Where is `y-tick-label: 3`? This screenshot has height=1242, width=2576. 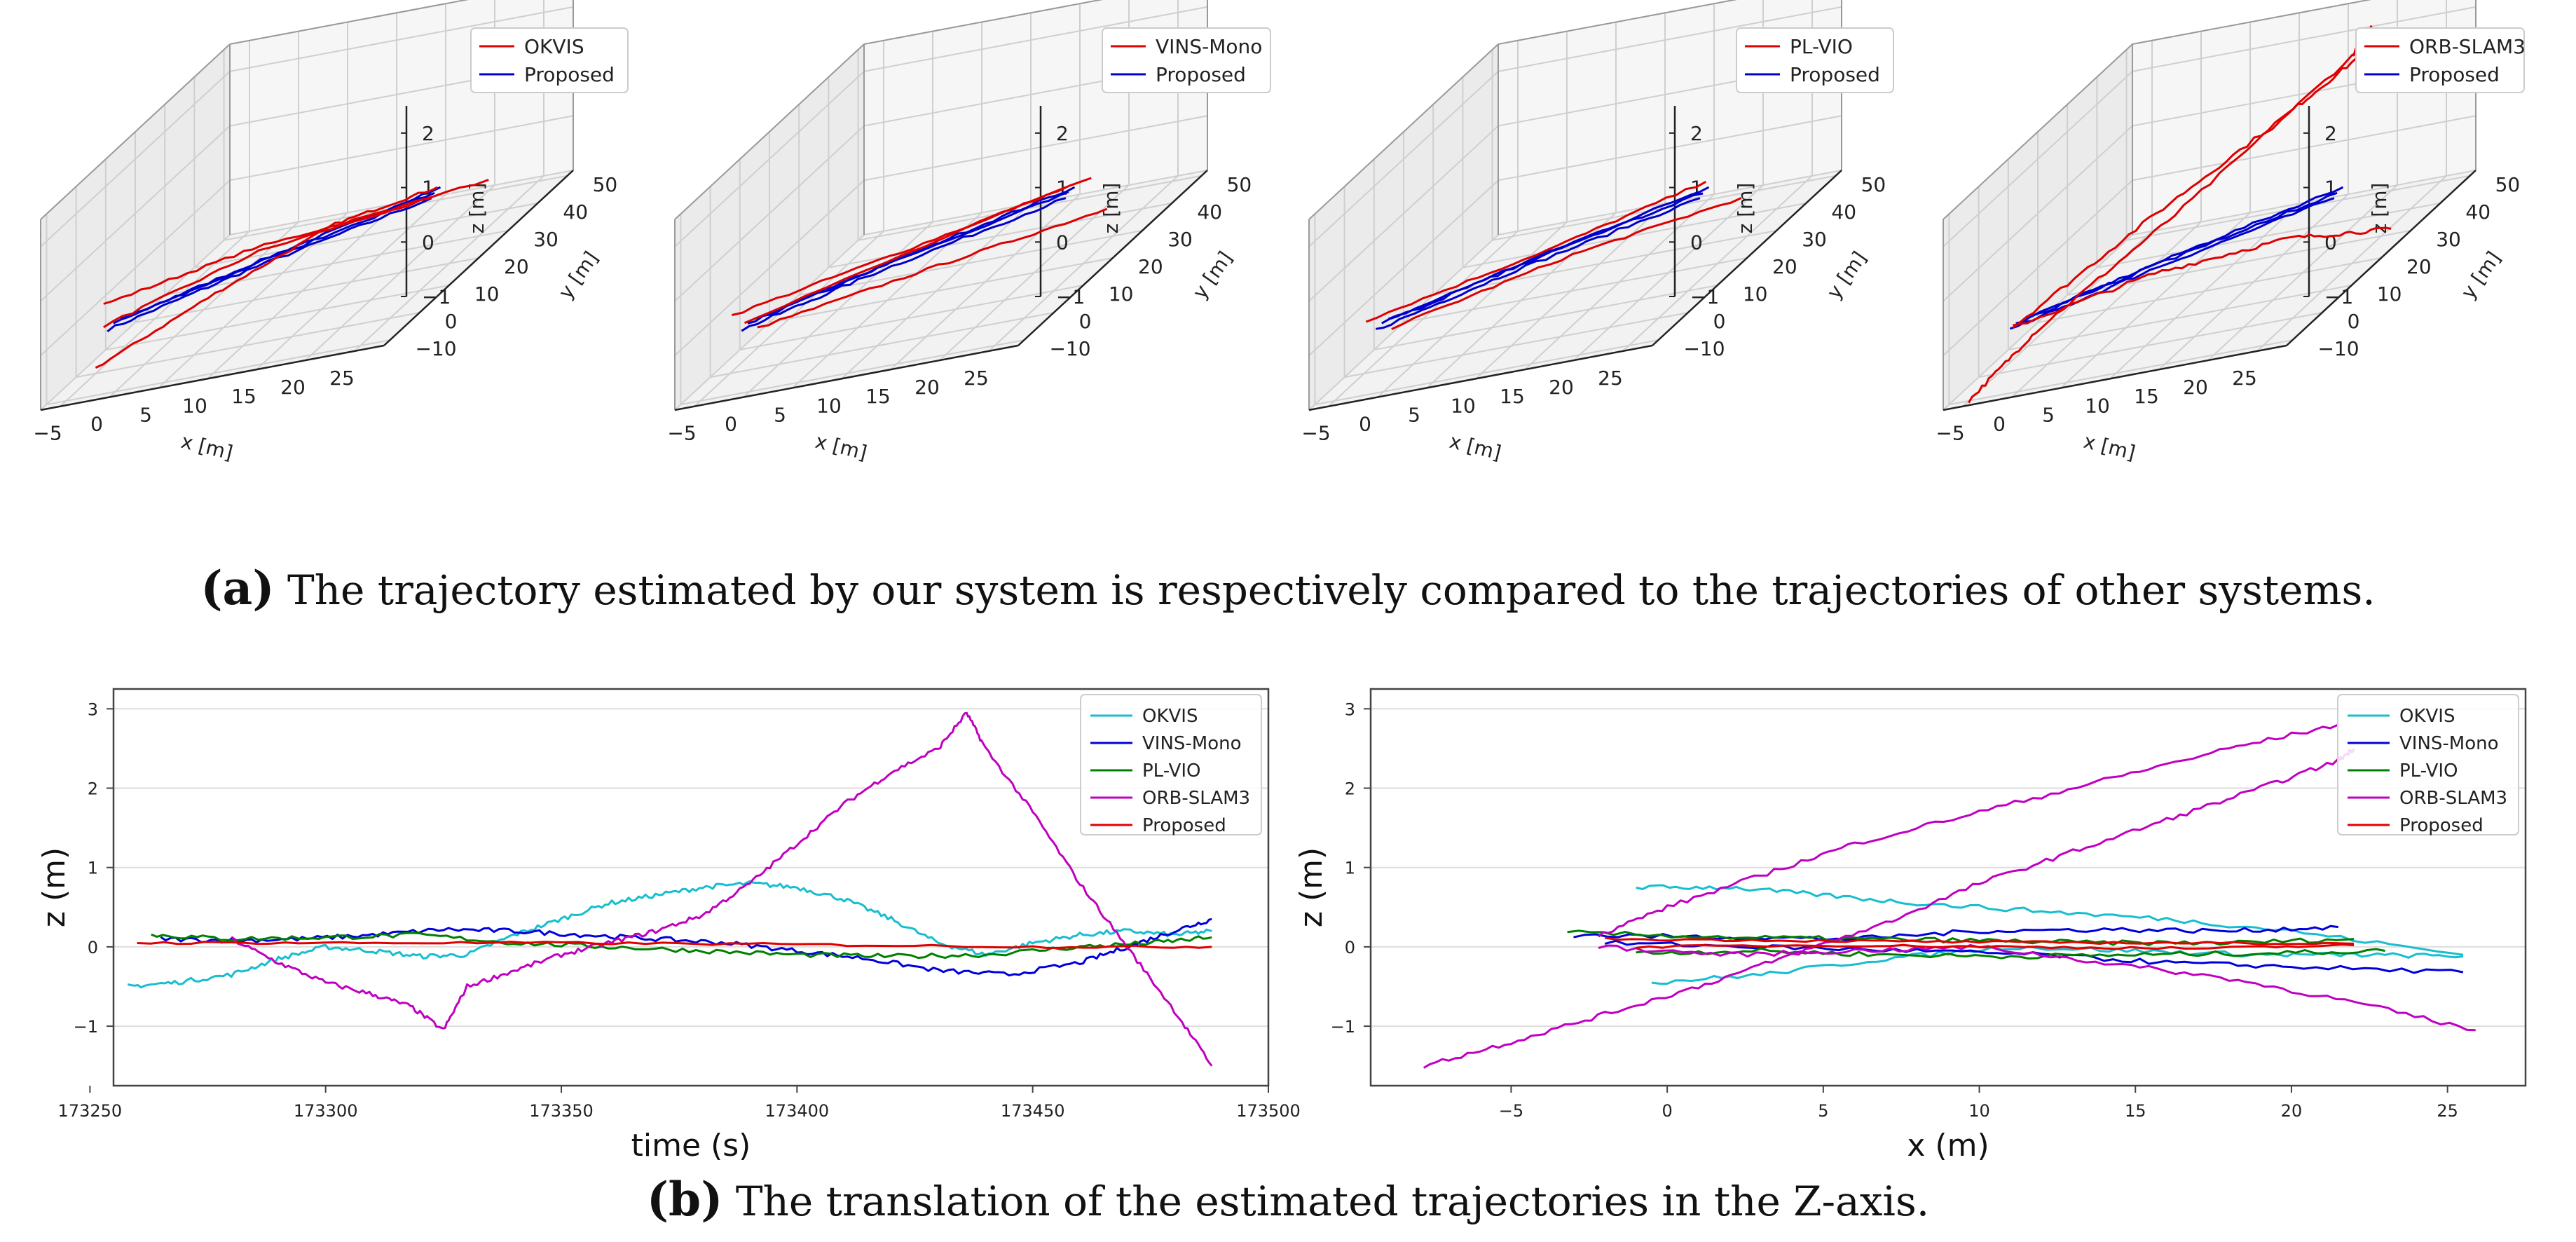
y-tick-label: 3 is located at coordinates (93, 709).